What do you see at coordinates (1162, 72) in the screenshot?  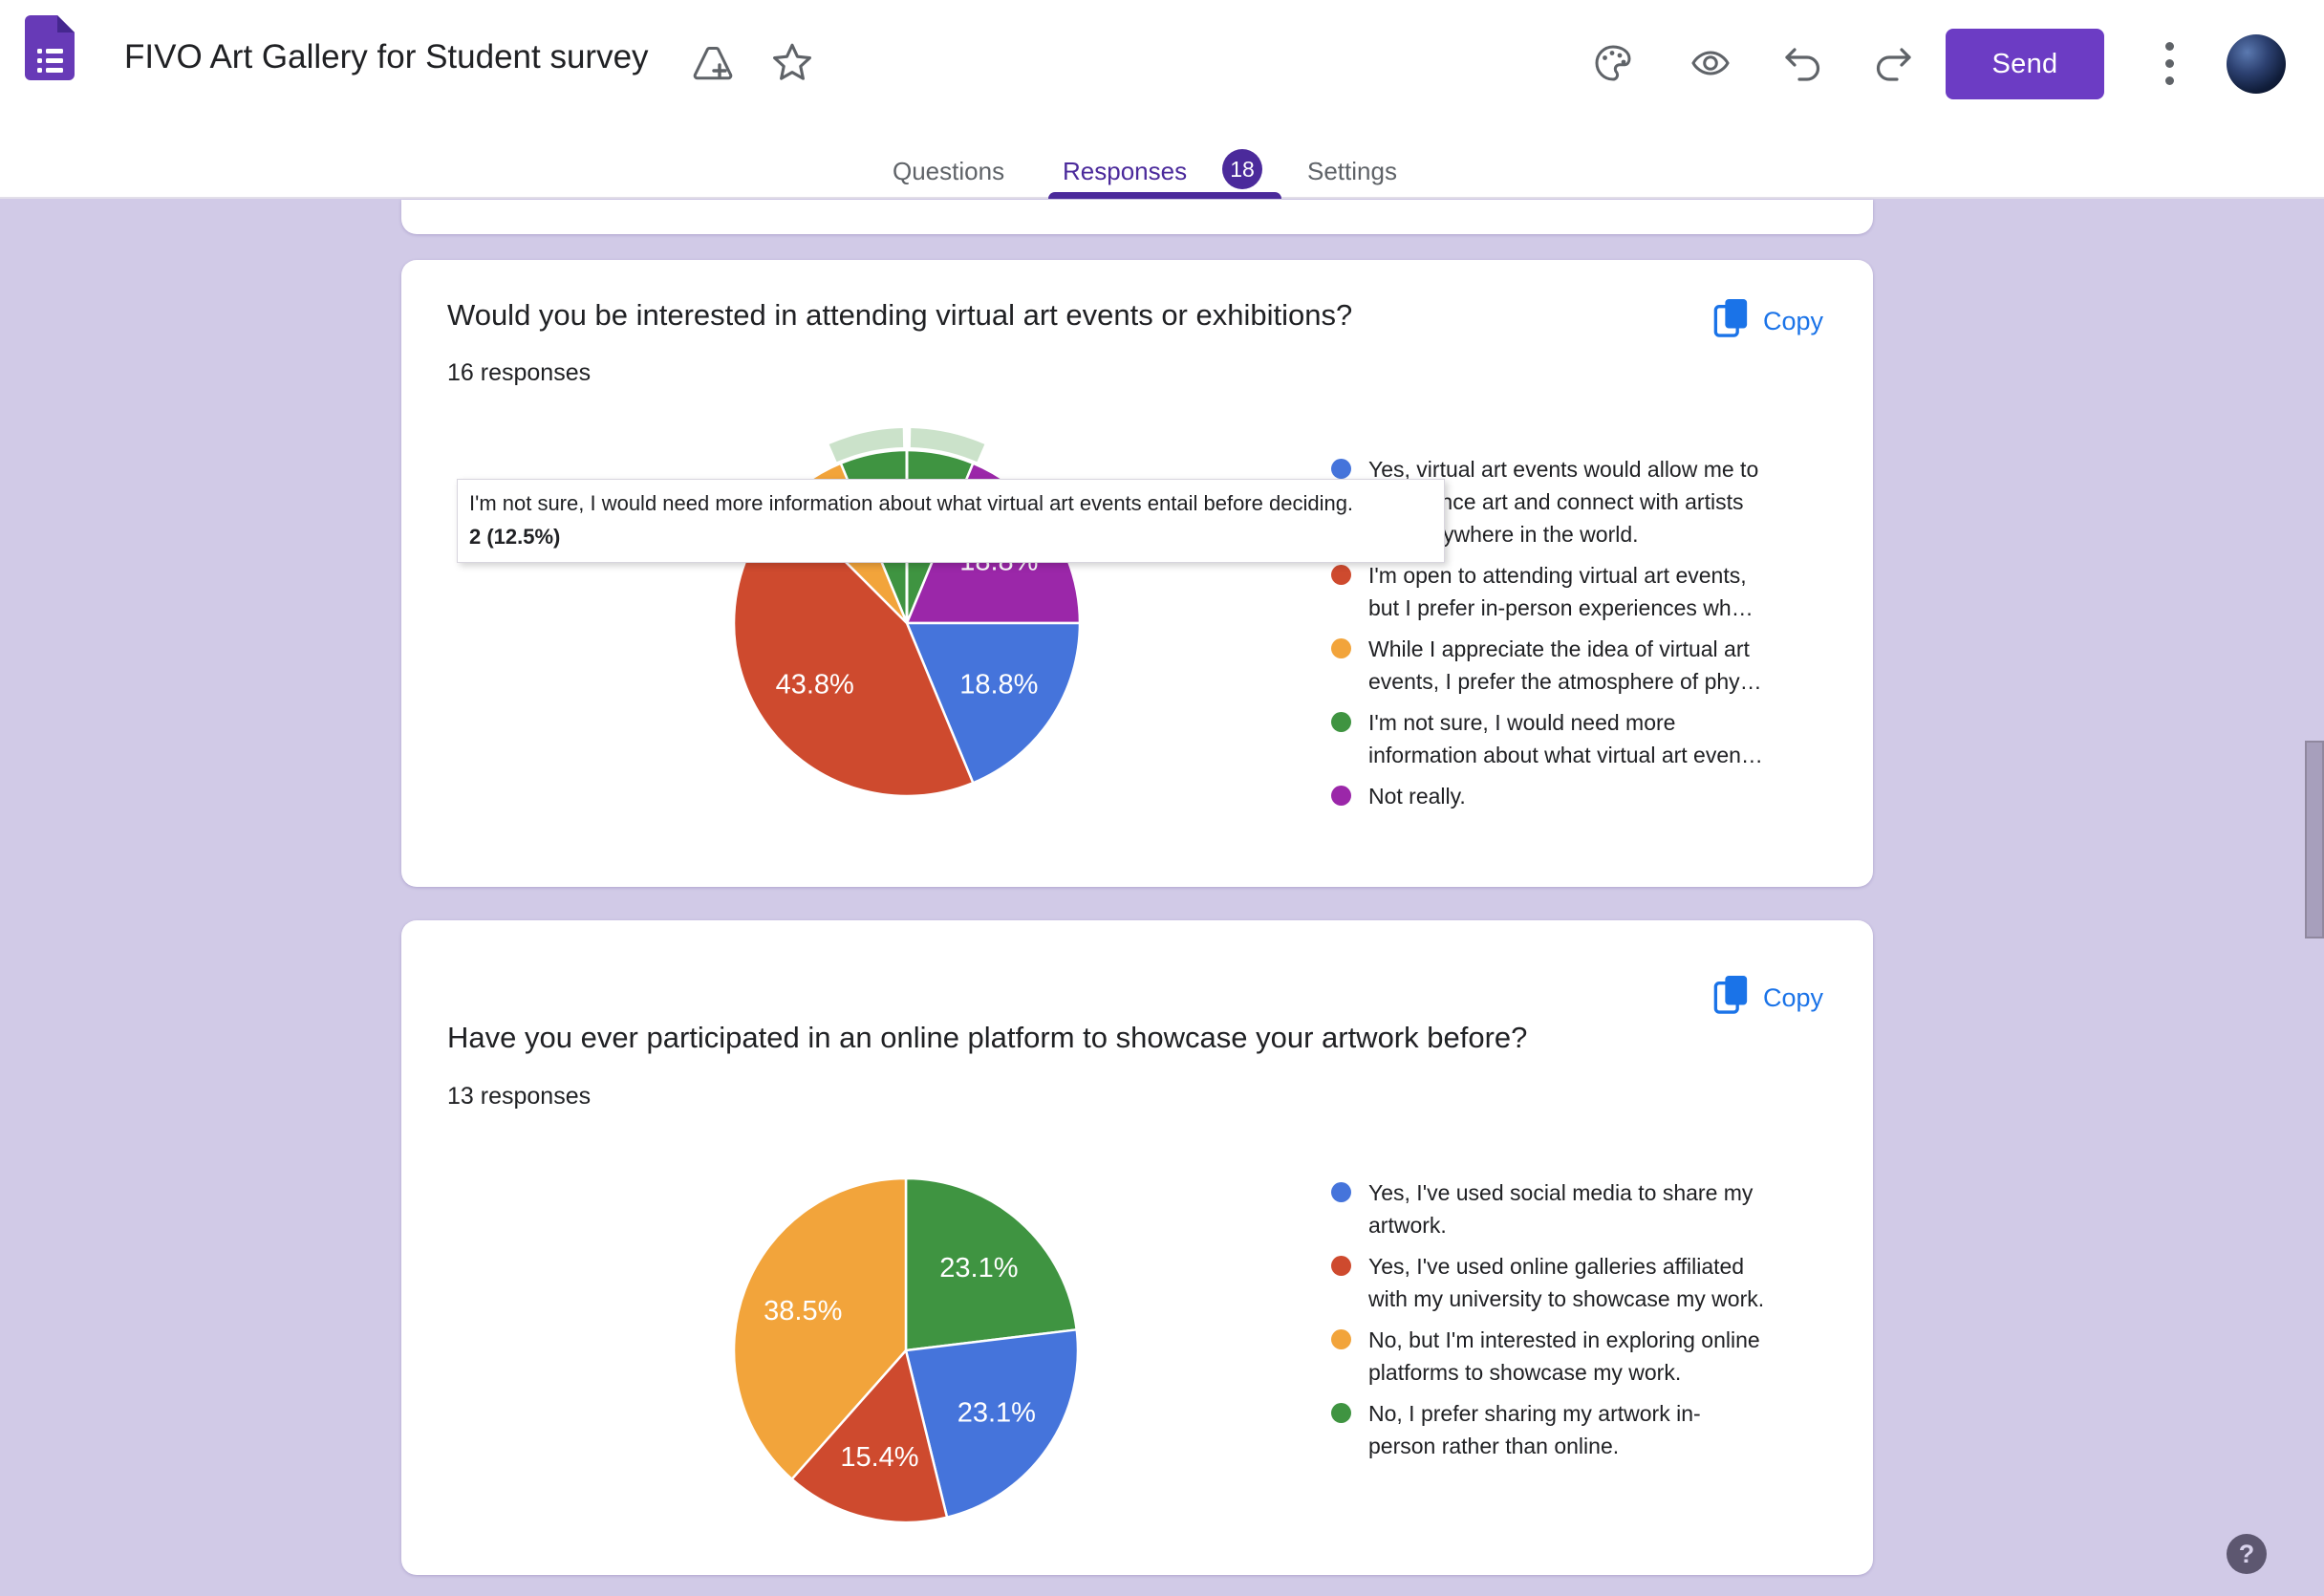 I see `app-header: FIVO Art Gallery for Student survey` at bounding box center [1162, 72].